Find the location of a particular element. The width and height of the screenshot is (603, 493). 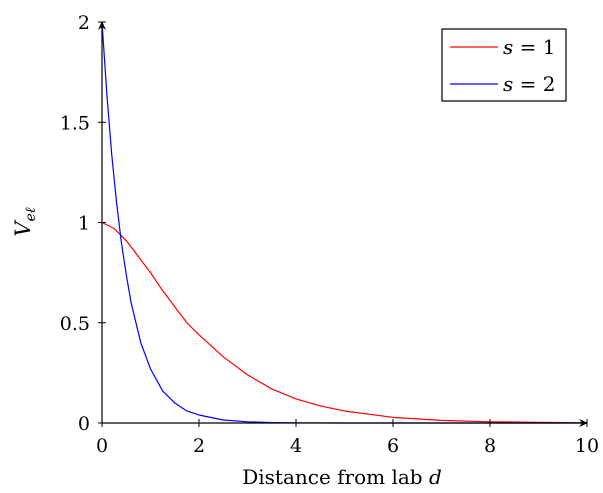

x-ticks: 0 2 4 6 8 10 is located at coordinates (347, 438).